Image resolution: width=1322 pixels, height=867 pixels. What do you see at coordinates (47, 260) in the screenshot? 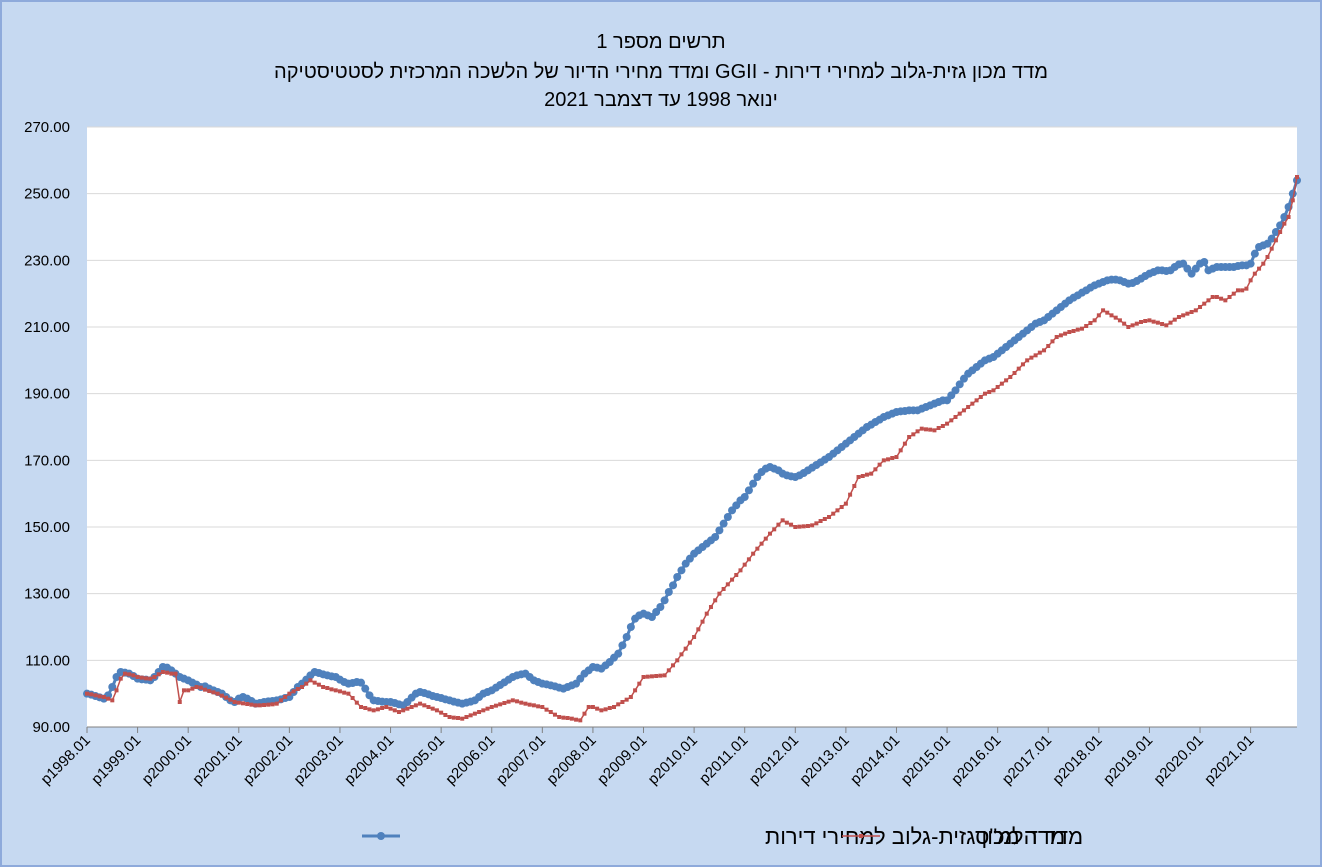
I see `y-tick-label: 230.00` at bounding box center [47, 260].